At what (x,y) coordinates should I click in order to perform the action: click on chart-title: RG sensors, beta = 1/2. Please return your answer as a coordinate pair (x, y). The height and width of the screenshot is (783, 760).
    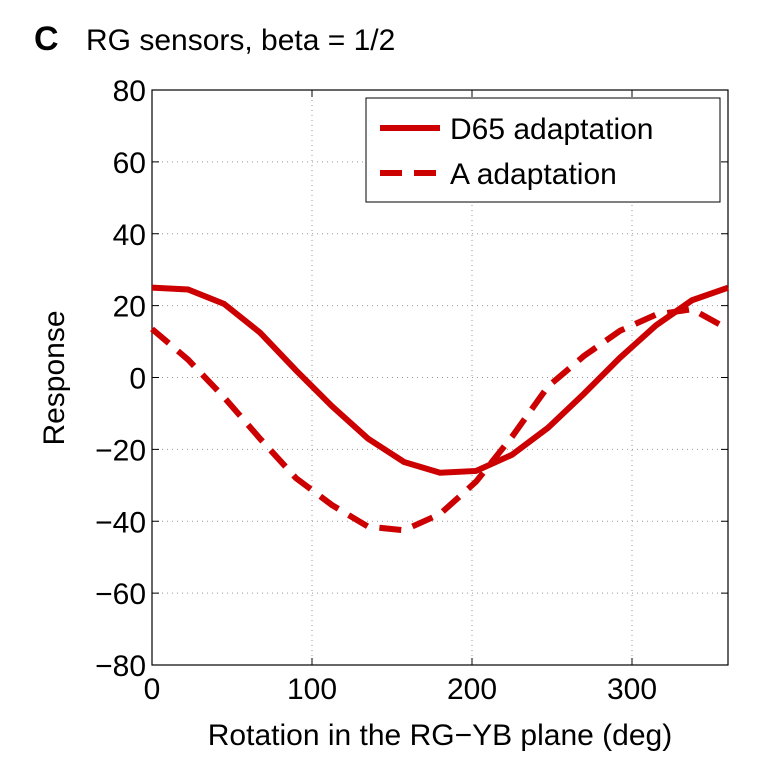
    Looking at the image, I should click on (240, 40).